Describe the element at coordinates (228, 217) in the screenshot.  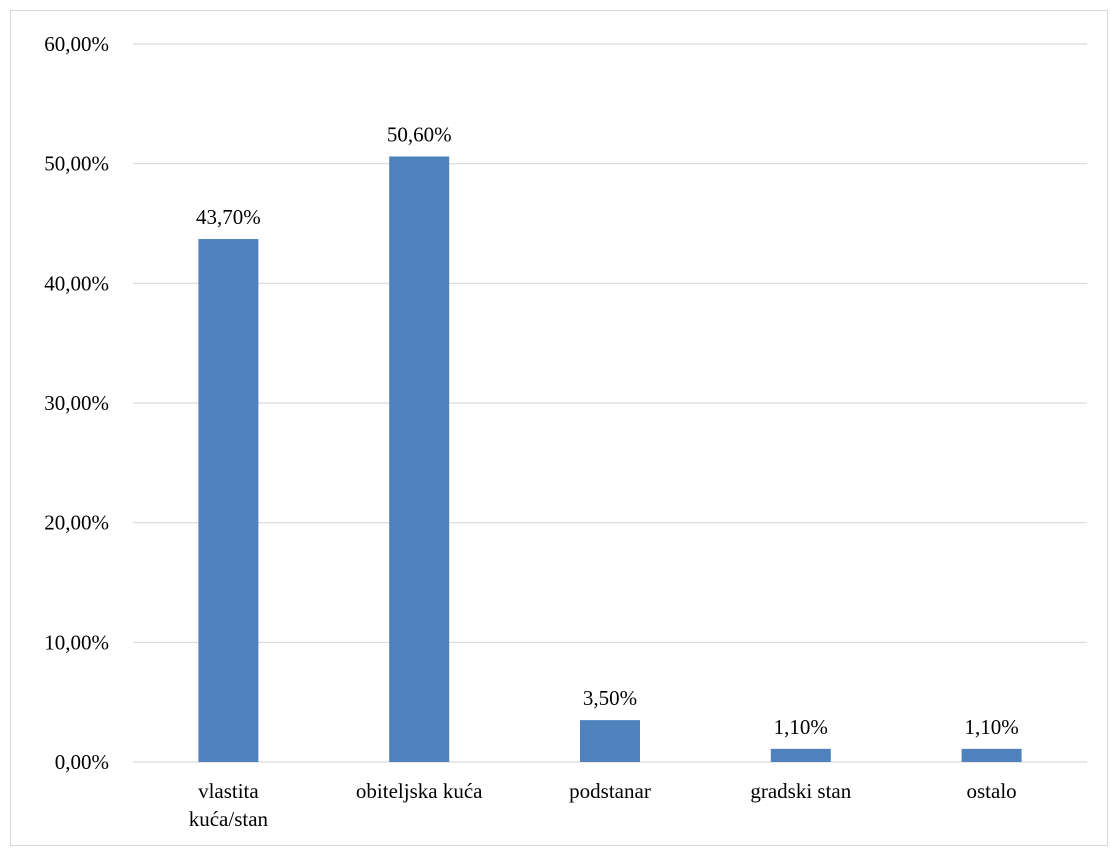
I see `data-label: 43,70%` at that location.